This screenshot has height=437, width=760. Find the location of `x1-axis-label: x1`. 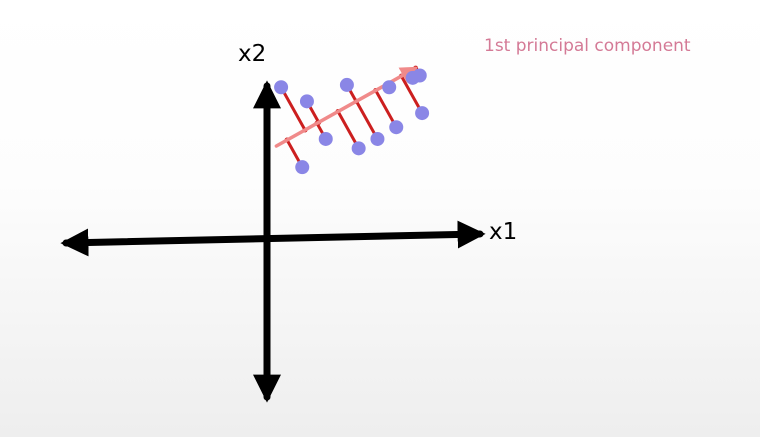

x1-axis-label: x1 is located at coordinates (503, 232).